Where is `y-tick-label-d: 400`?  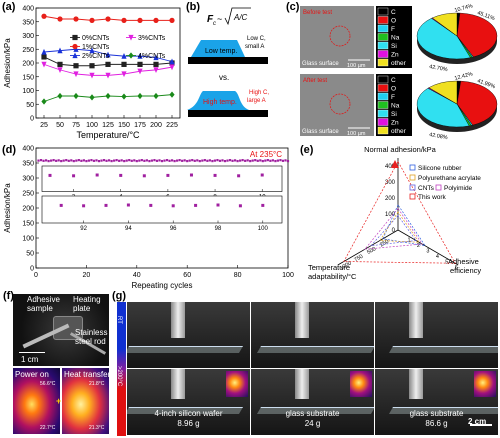
y-tick-label-d: 400 is located at coordinates (28, 149).